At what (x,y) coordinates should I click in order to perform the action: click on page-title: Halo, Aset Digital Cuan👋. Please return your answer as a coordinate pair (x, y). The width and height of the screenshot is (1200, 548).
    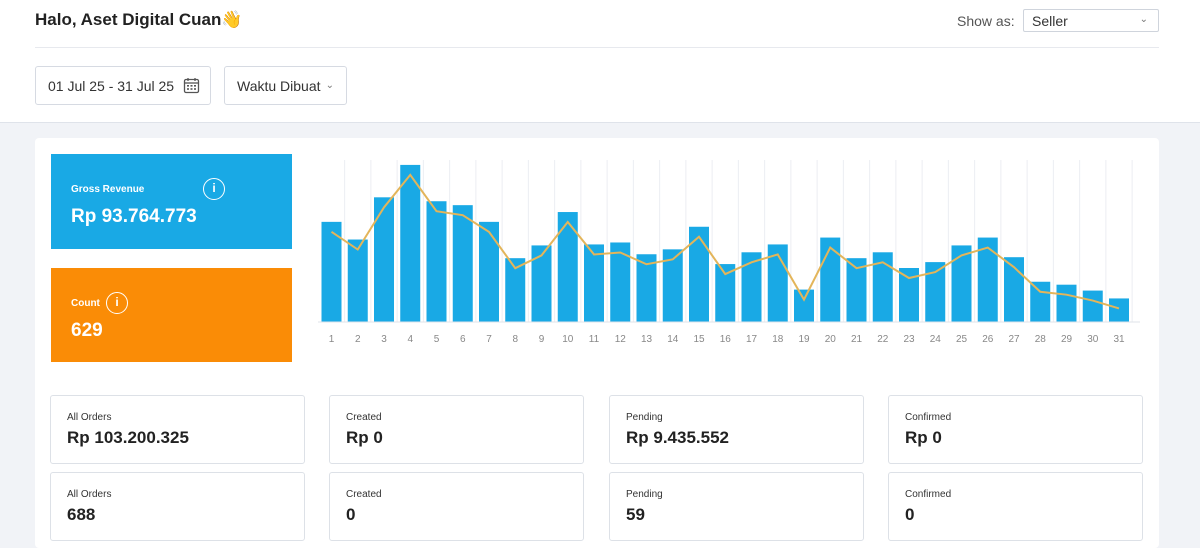
    Looking at the image, I should click on (139, 20).